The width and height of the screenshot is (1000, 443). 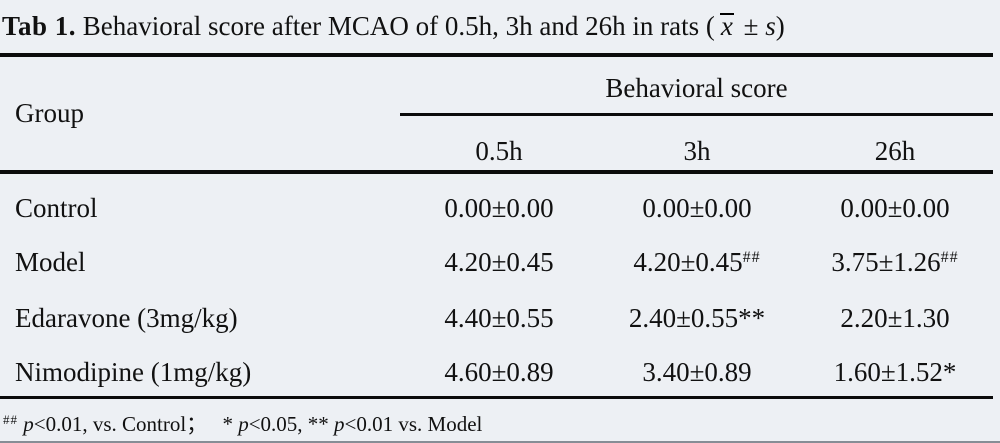 What do you see at coordinates (696, 88) in the screenshot?
I see `spanner-header-behavioral-score: Behavioral score` at bounding box center [696, 88].